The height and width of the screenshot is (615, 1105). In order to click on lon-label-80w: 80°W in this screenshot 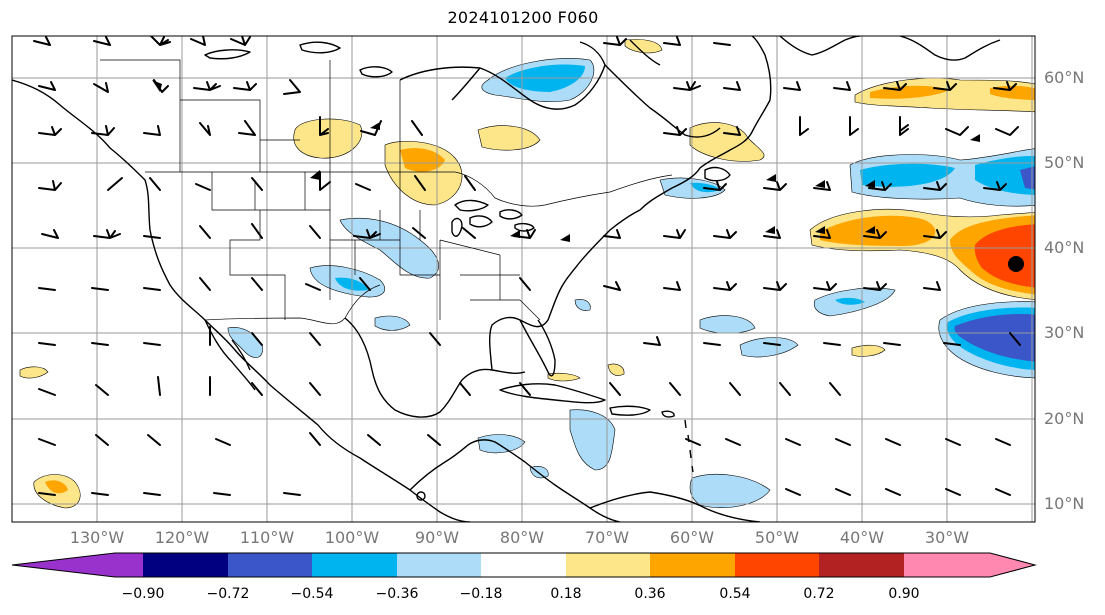, I will do `click(522, 537)`.